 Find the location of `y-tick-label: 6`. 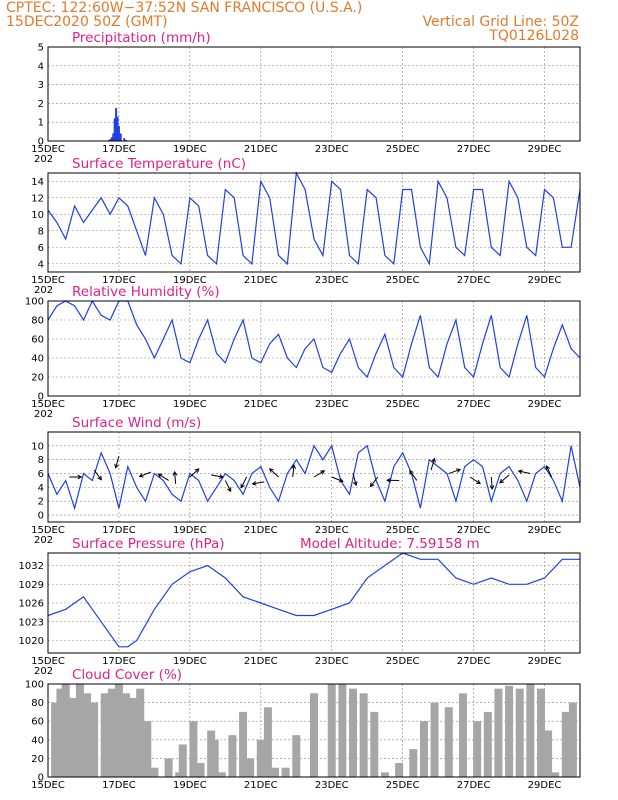

y-tick-label: 6 is located at coordinates (41, 248).